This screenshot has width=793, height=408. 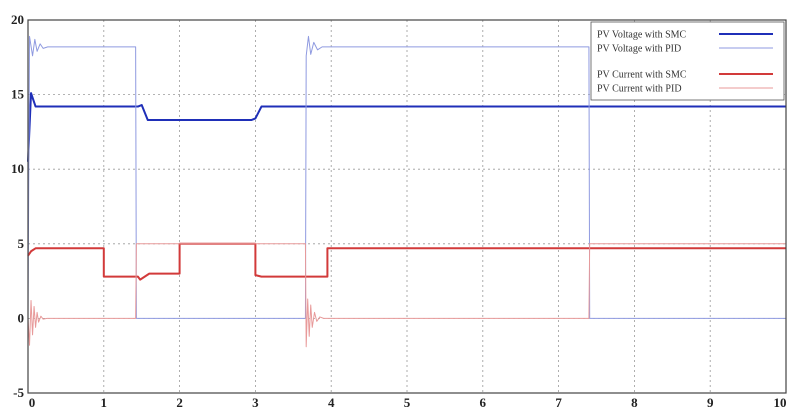 What do you see at coordinates (18, 392) in the screenshot?
I see `y-tick-label: -5` at bounding box center [18, 392].